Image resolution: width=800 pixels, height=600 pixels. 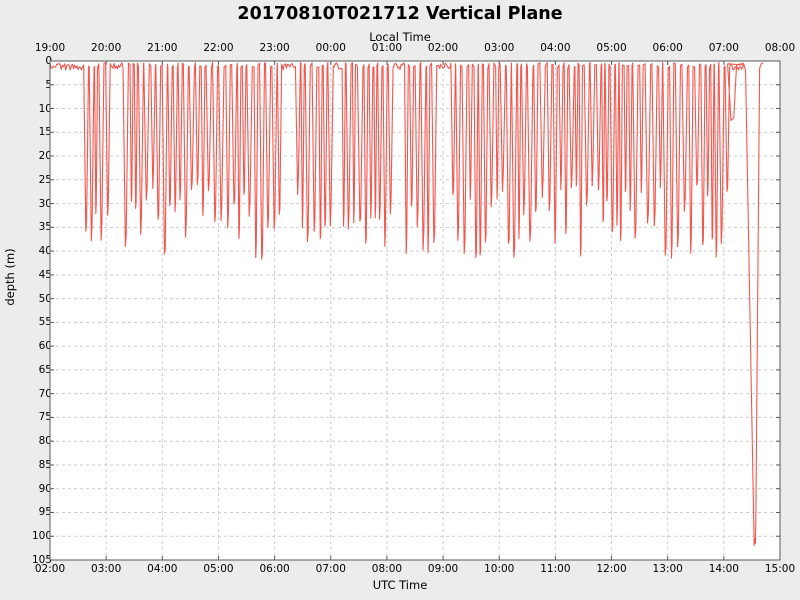 What do you see at coordinates (499, 569) in the screenshot?
I see `bottom-tick-label: 10:00` at bounding box center [499, 569].